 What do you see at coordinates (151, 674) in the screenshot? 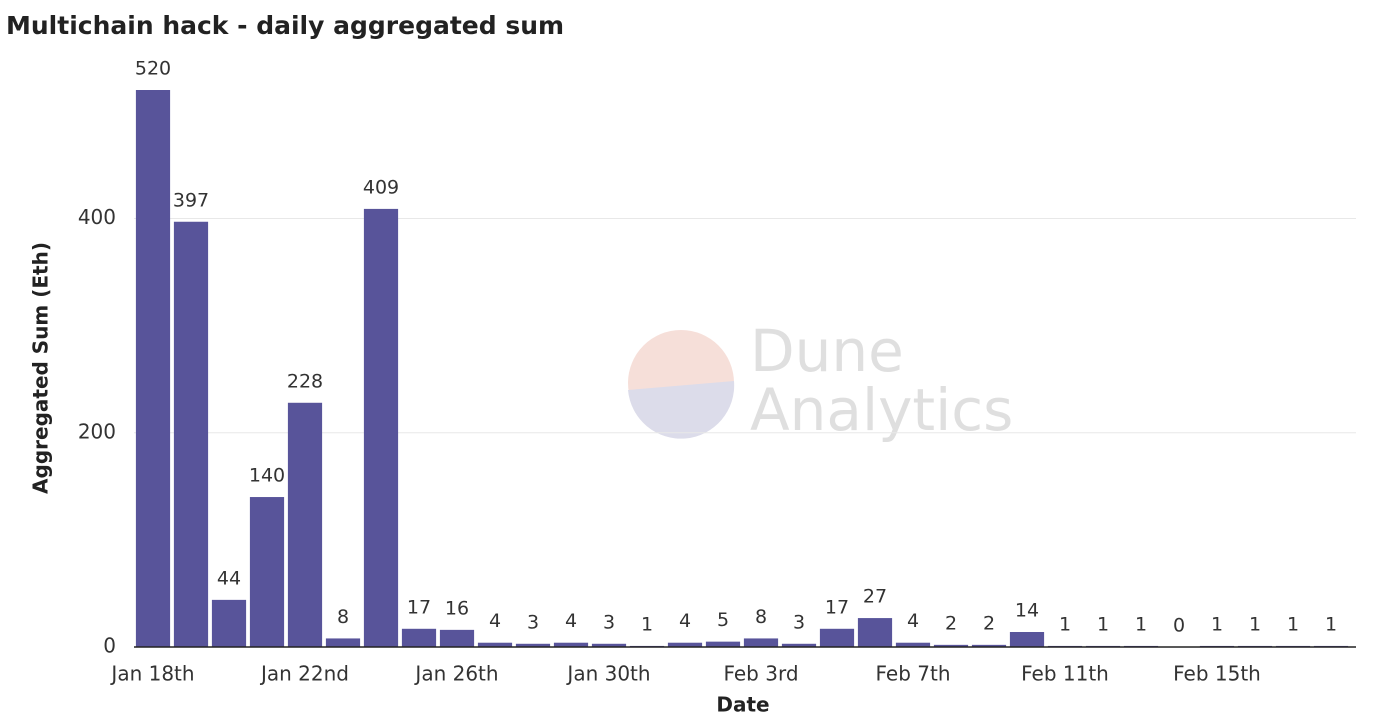
I see `x-tick-label: Jan 18th` at bounding box center [151, 674].